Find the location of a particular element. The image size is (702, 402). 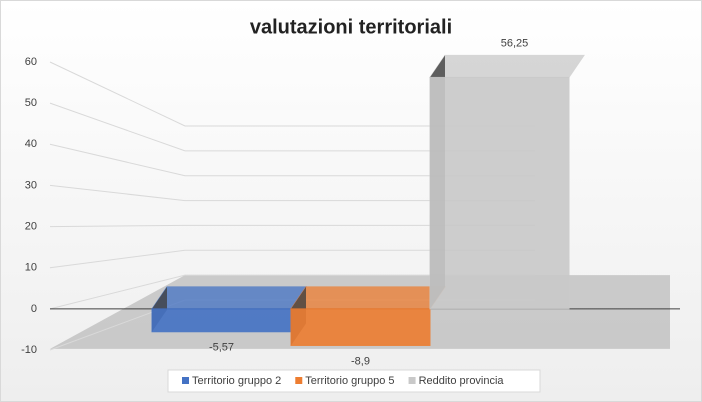

y-tick-label: 30 is located at coordinates (31, 185).